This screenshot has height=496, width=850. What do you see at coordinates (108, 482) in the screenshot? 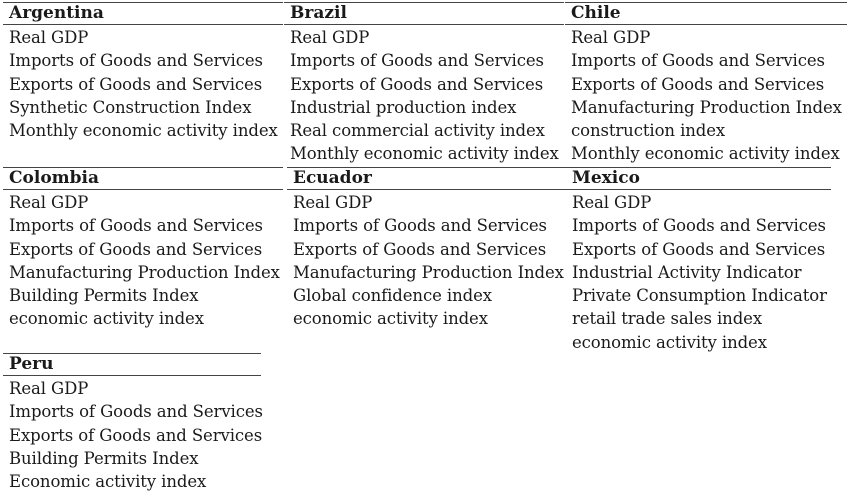
I see `indicator-item: Economic activity index` at bounding box center [108, 482].